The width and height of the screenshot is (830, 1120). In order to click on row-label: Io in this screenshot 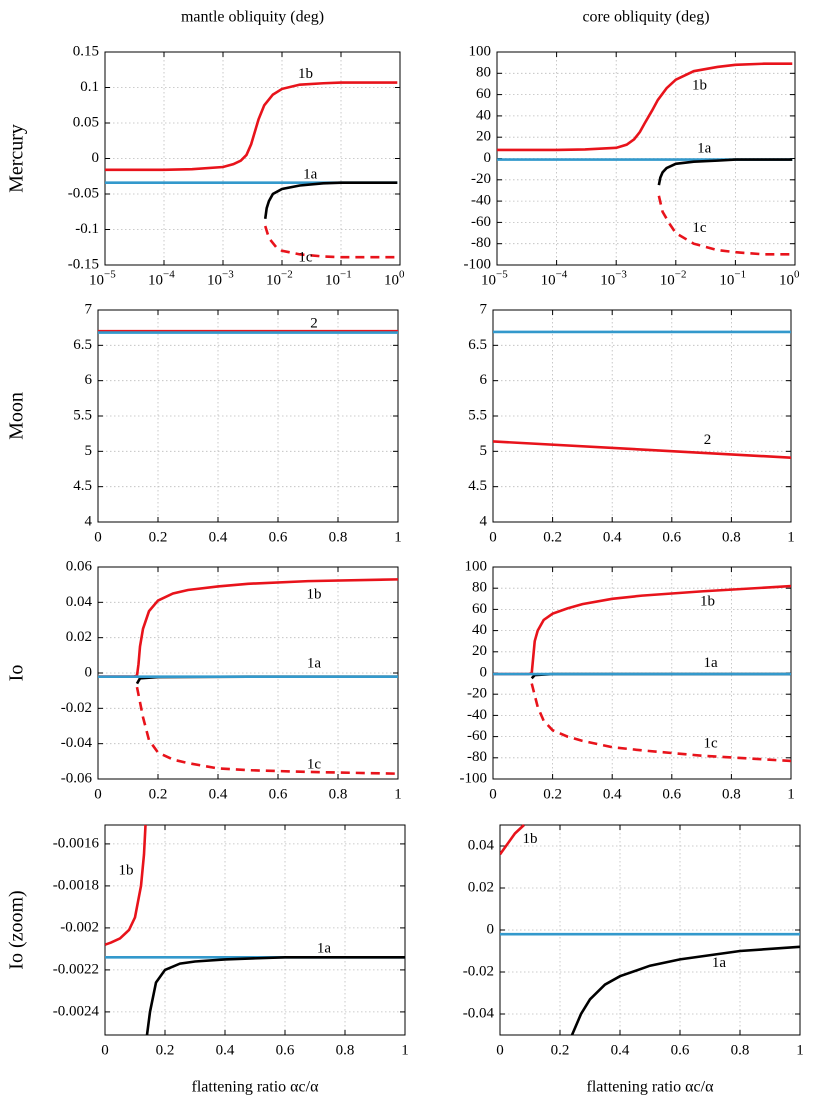, I will do `click(17, 673)`.